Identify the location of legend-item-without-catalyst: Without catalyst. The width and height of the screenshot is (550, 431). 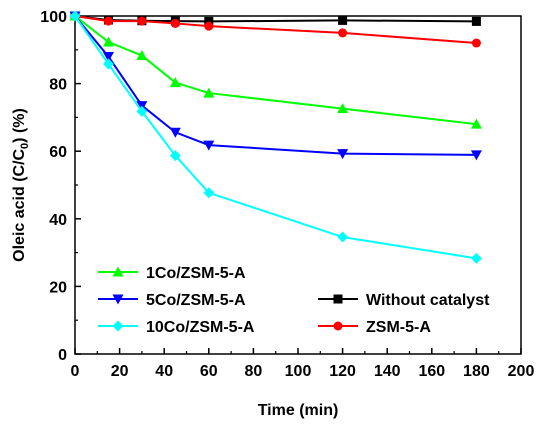
(404, 300).